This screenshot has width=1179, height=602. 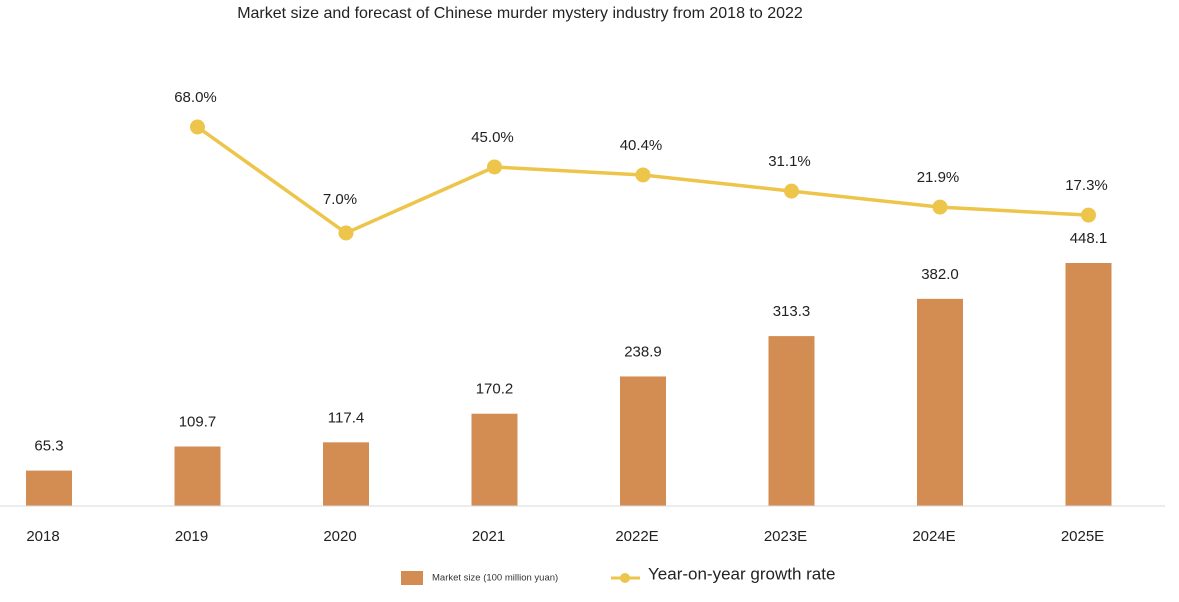 What do you see at coordinates (1086, 185) in the screenshot?
I see `growth-label-2025E: 17.3%` at bounding box center [1086, 185].